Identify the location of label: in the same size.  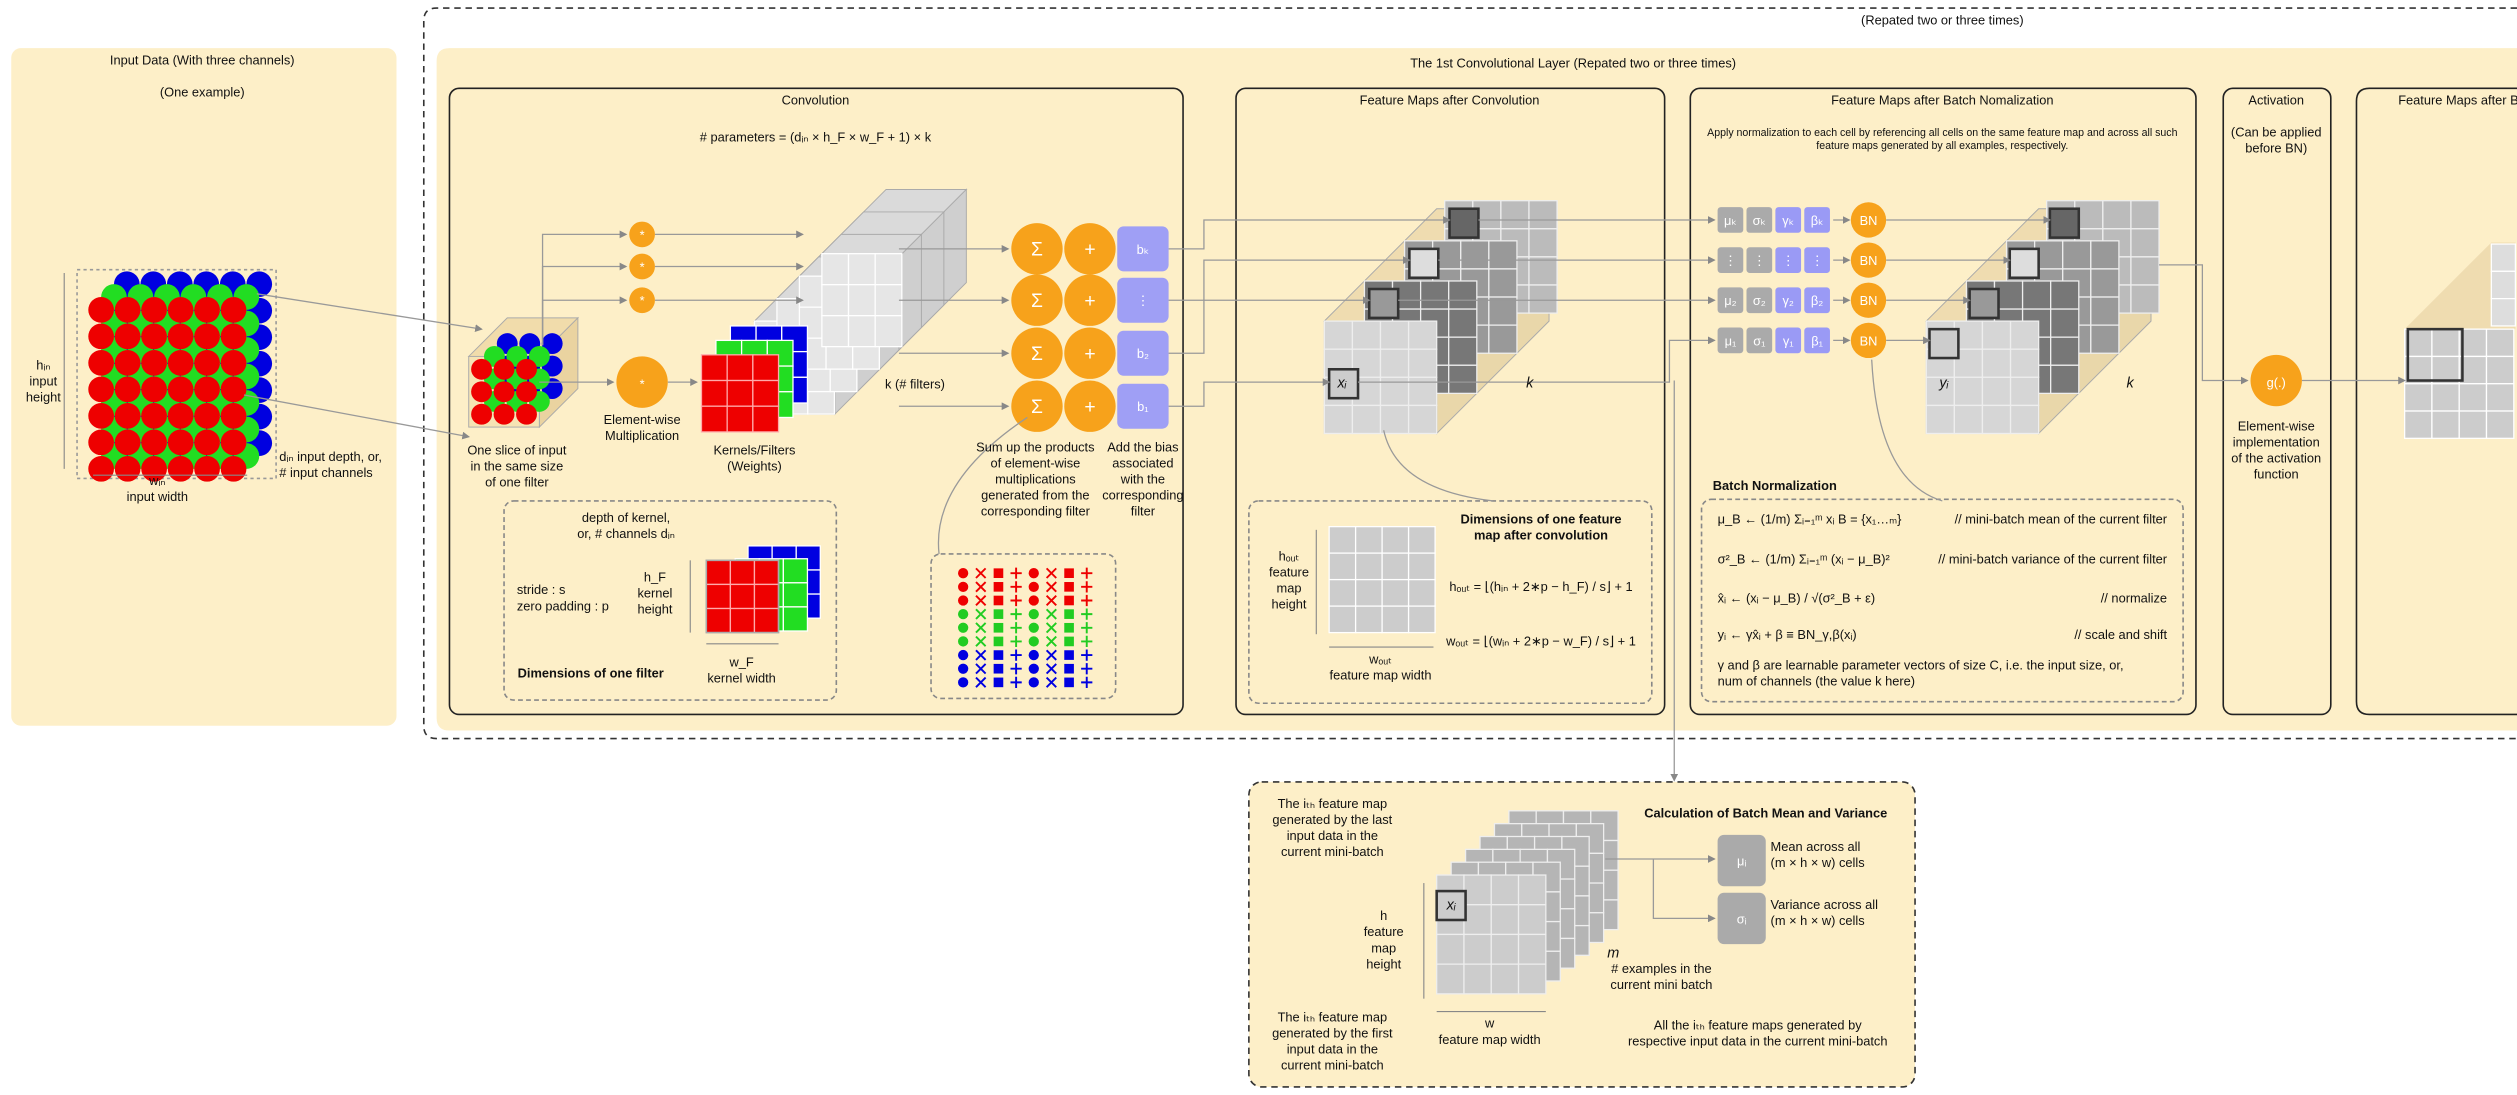
(517, 466).